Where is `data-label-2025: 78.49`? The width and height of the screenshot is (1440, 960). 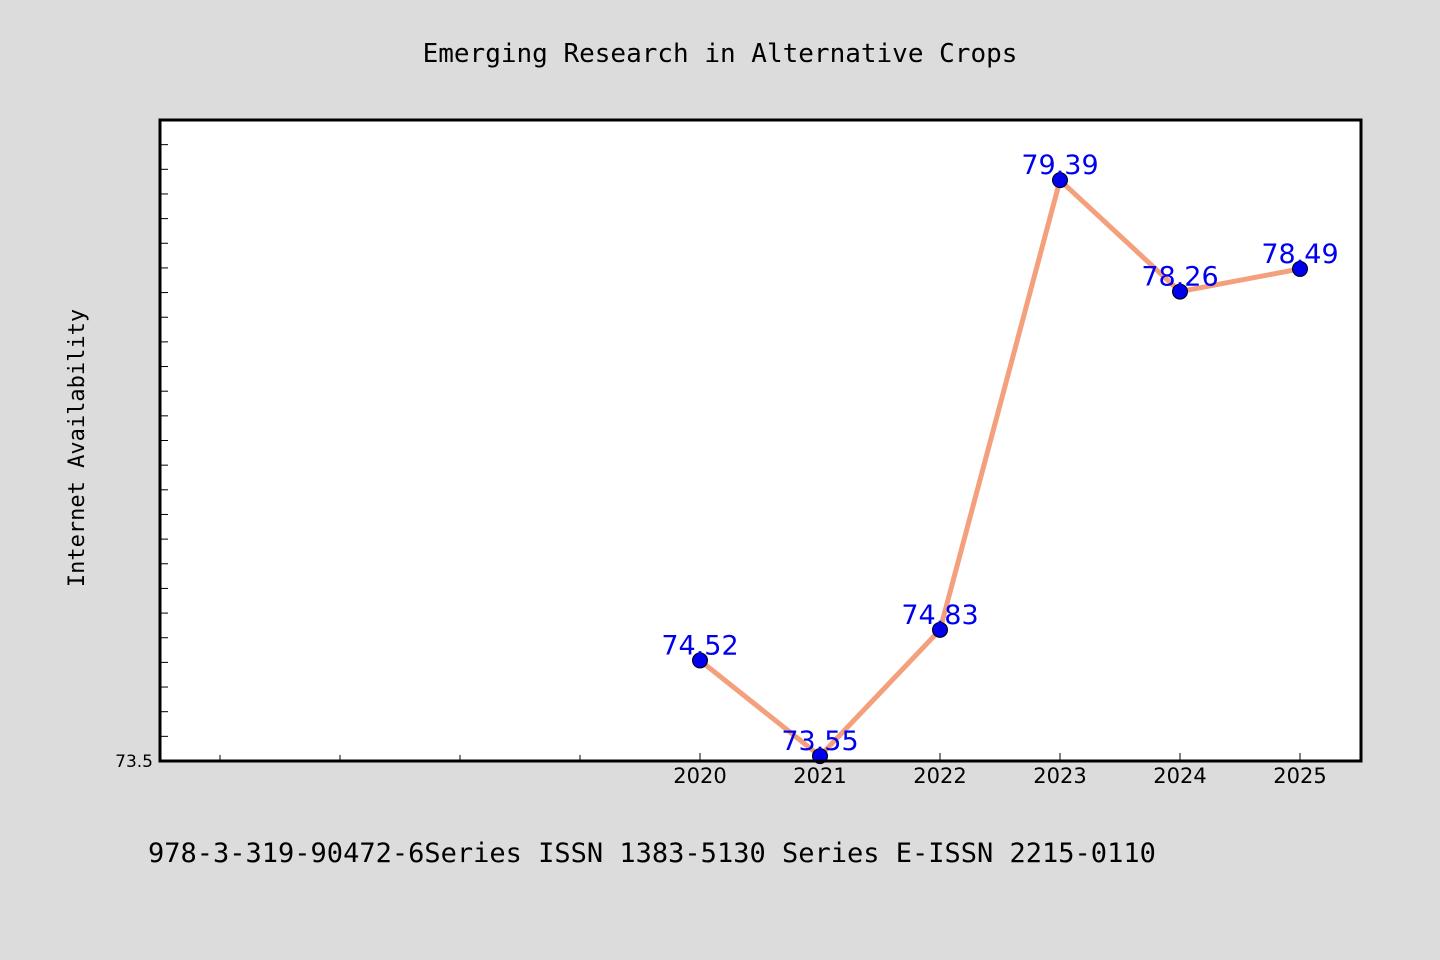
data-label-2025: 78.49 is located at coordinates (1299, 254).